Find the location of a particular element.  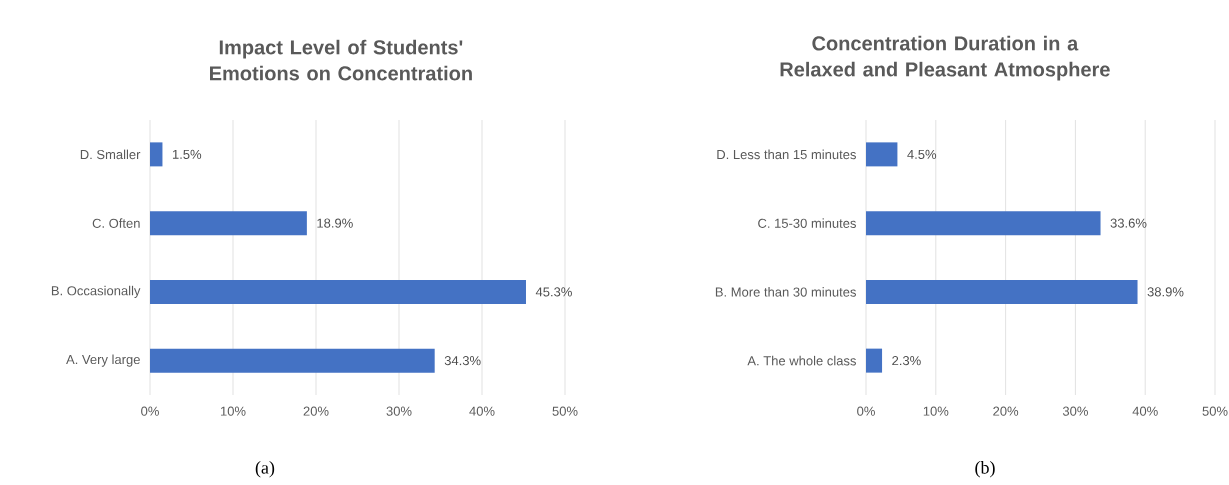

y-tick-label: D. Less than 15 minutes is located at coordinates (786, 154).